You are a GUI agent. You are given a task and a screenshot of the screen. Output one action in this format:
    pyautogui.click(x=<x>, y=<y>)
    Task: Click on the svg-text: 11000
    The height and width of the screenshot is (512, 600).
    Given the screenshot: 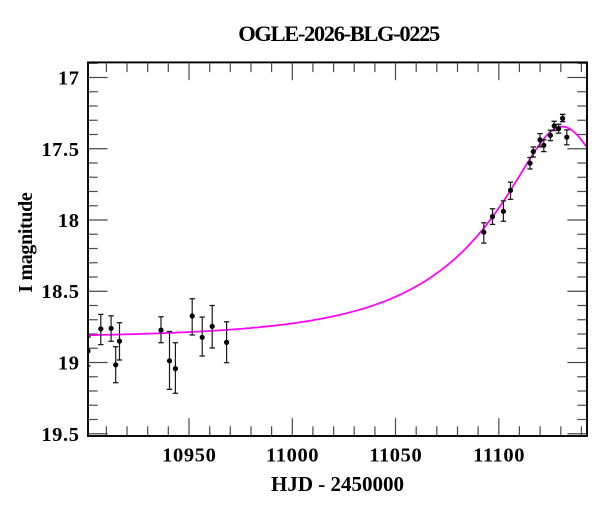 What is the action you would take?
    pyautogui.click(x=292, y=456)
    